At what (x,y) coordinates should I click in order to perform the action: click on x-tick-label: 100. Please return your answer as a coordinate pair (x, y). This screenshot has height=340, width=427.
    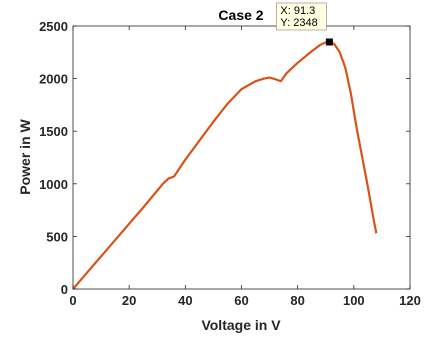
    Looking at the image, I should click on (354, 300).